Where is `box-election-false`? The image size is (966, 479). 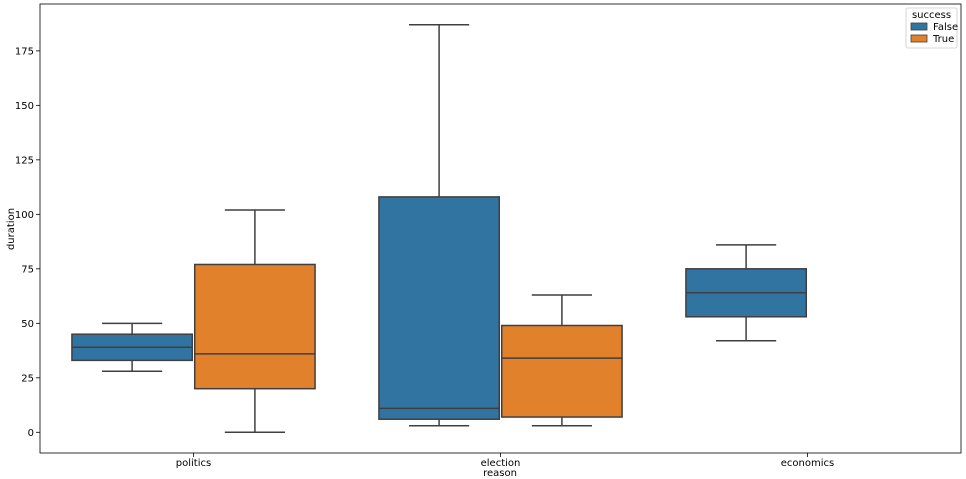 box-election-false is located at coordinates (439, 225).